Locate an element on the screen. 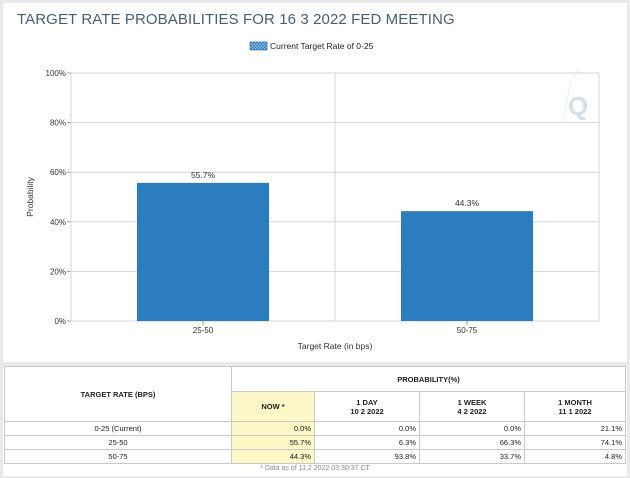 This screenshot has height=478, width=630. col-1week-date: 4 2 2022 is located at coordinates (472, 411).